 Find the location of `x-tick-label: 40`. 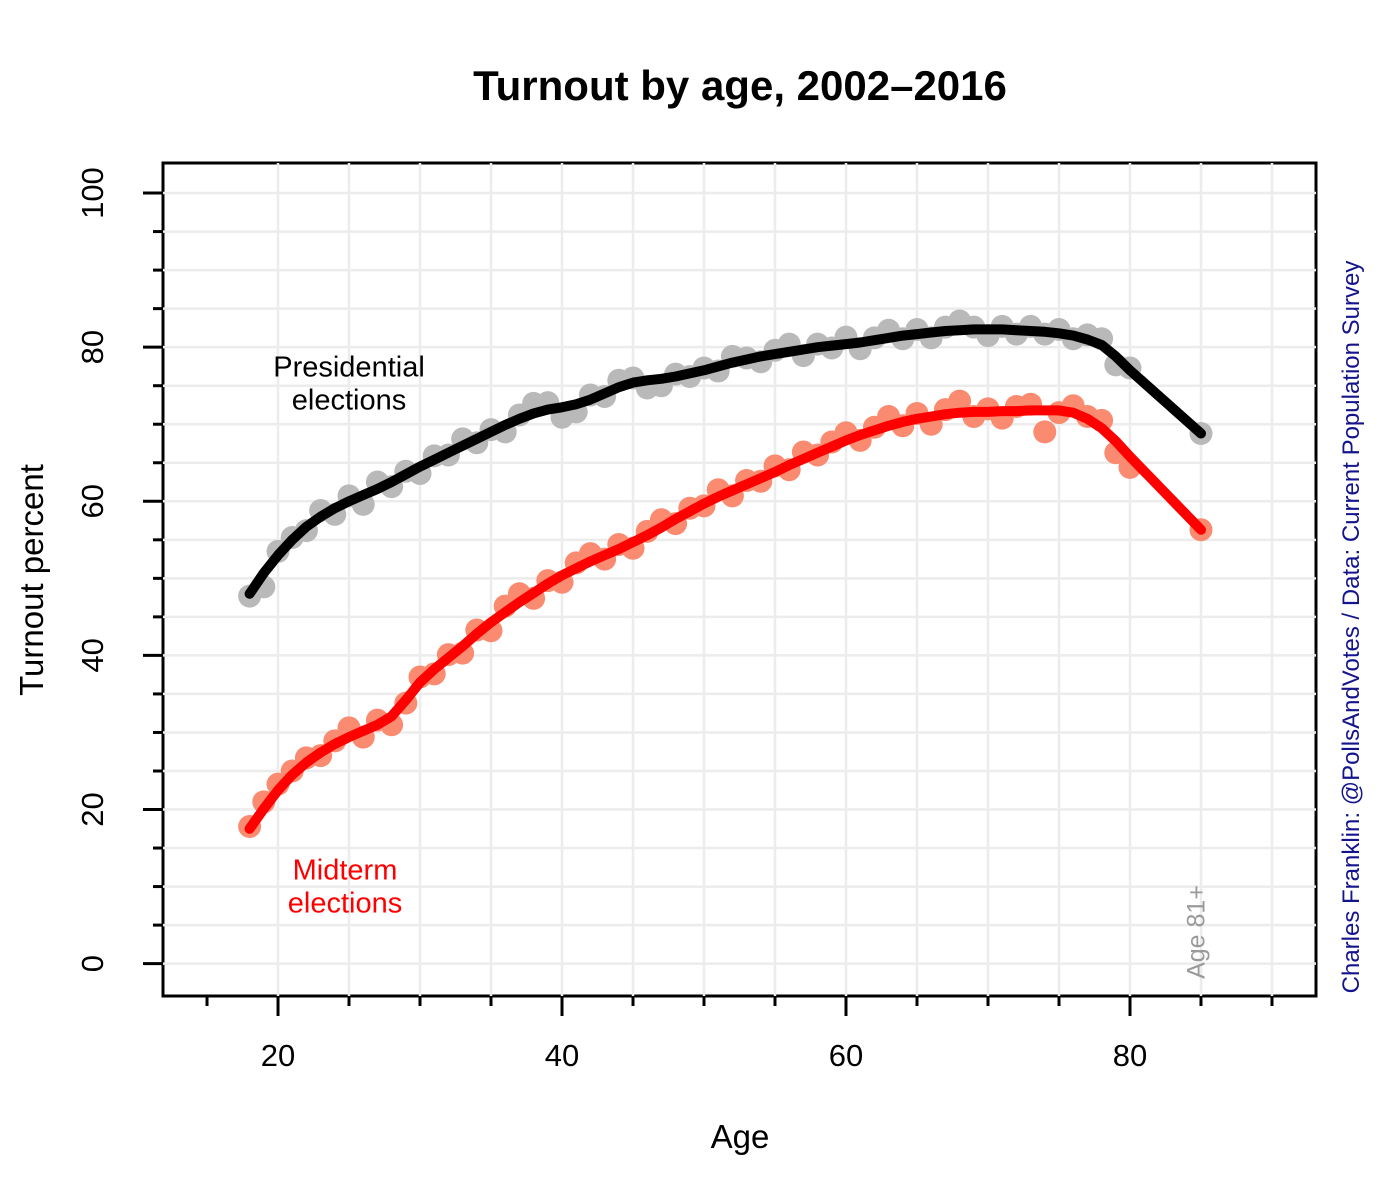

x-tick-label: 40 is located at coordinates (562, 1055).